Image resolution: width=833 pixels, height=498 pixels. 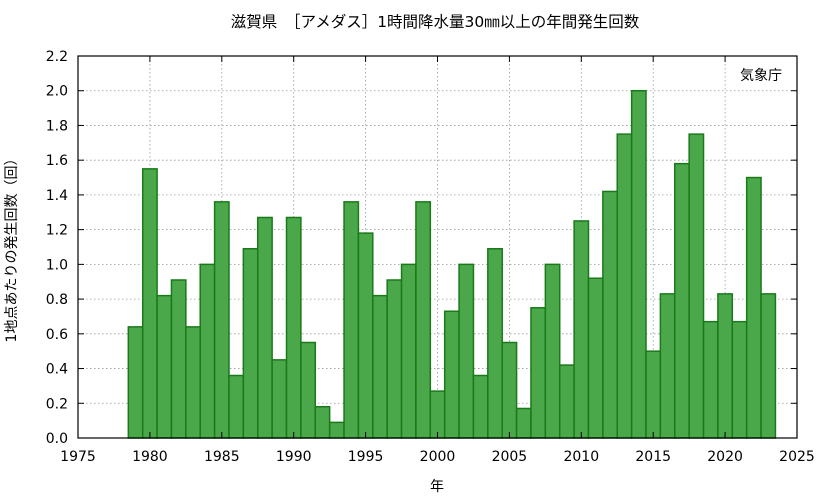 I want to click on bar-1989, so click(x=279, y=399).